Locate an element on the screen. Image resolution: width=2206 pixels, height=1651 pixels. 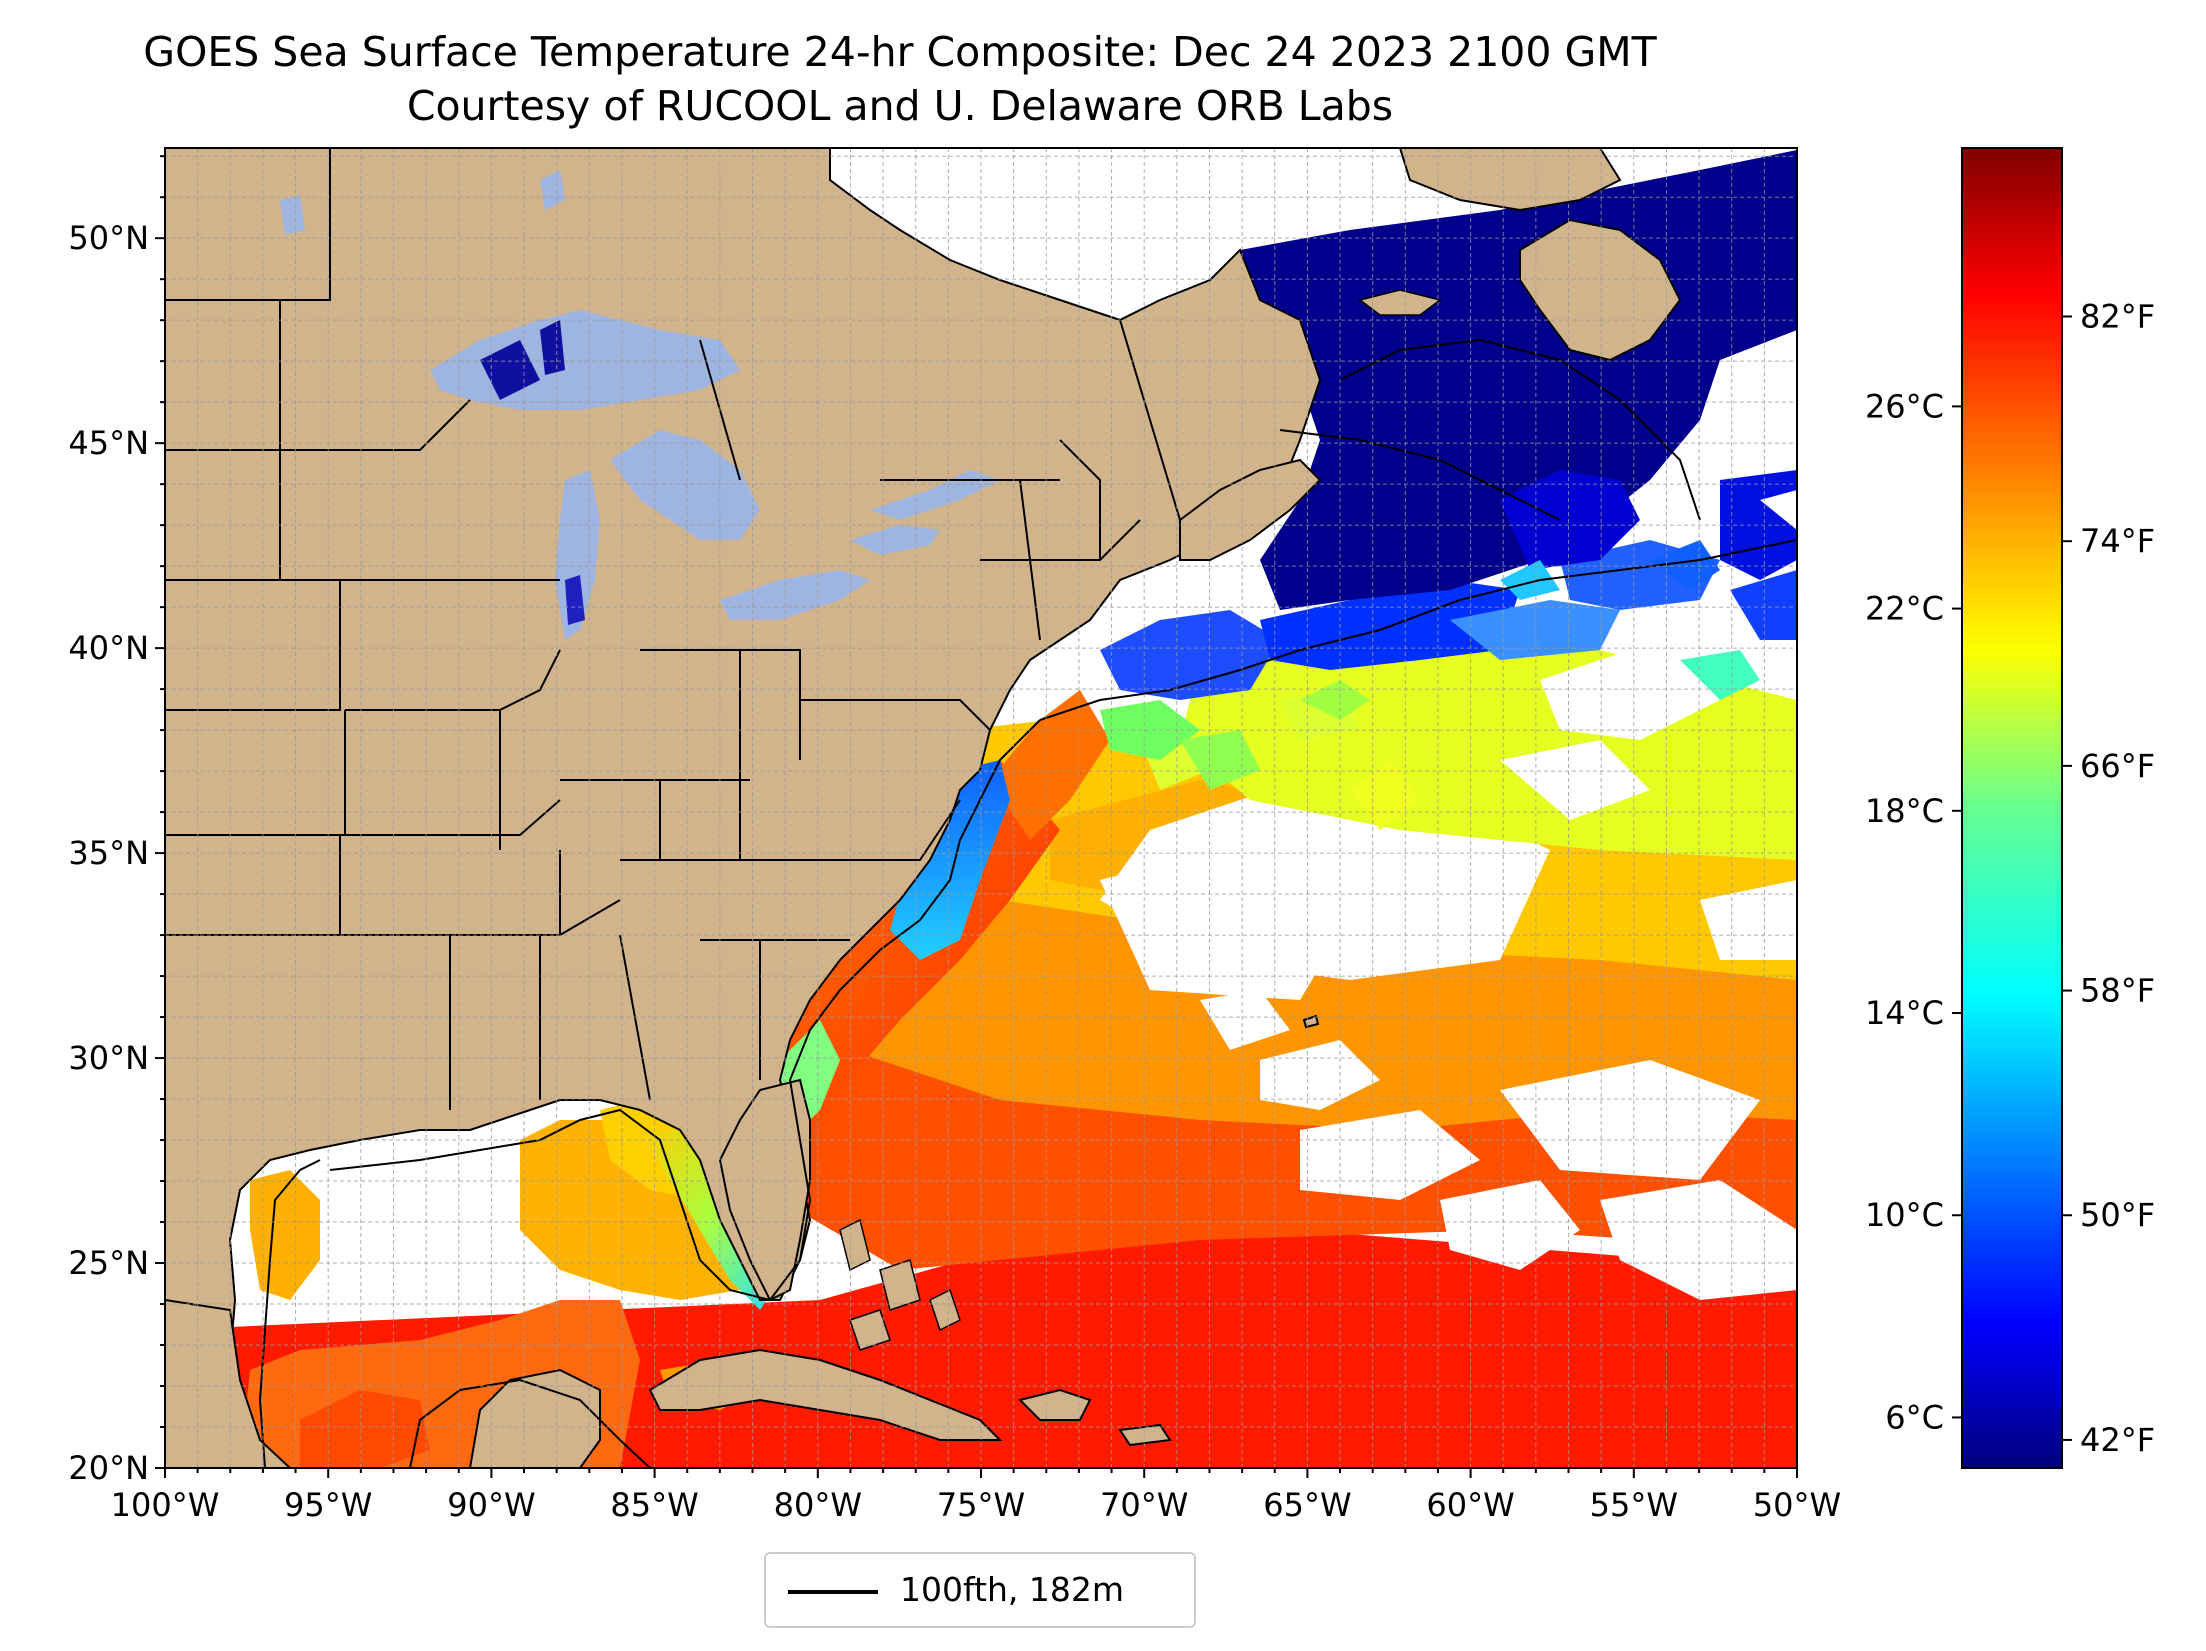
great-lakes is located at coordinates (640, 405).